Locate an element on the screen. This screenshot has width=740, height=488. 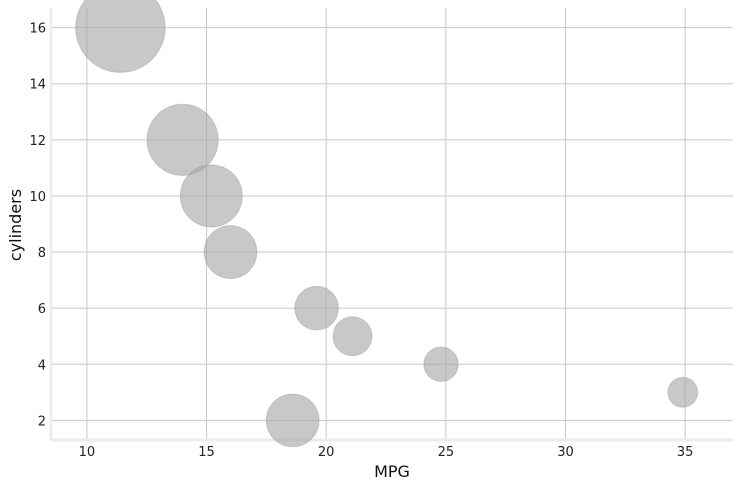
y-tick-label: 4 is located at coordinates (42, 365).